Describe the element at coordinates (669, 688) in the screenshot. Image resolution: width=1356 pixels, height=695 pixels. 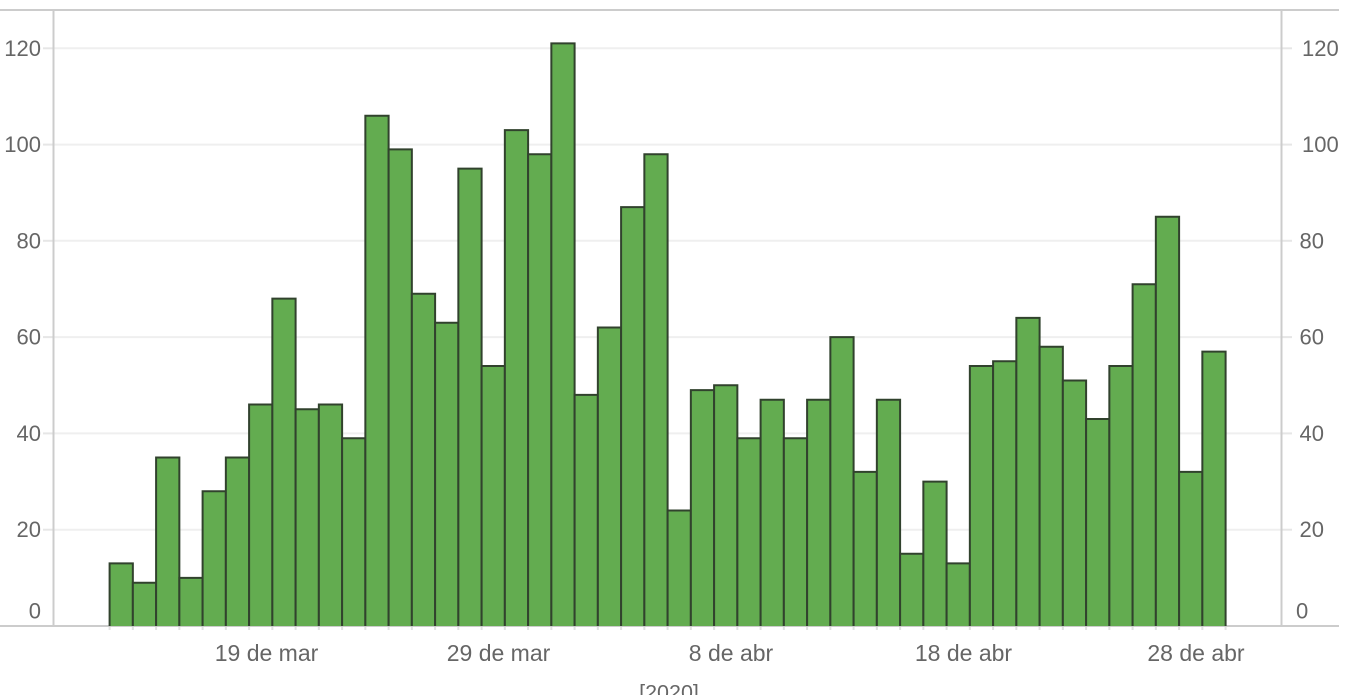
I see `svg-text: [2020]` at that location.